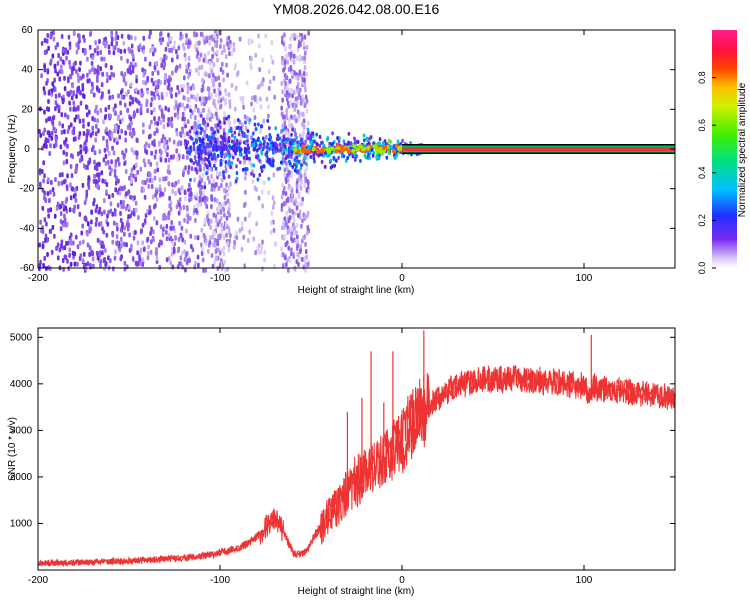 The width and height of the screenshot is (750, 600). I want to click on y-tick-label: 5000, so click(21, 337).